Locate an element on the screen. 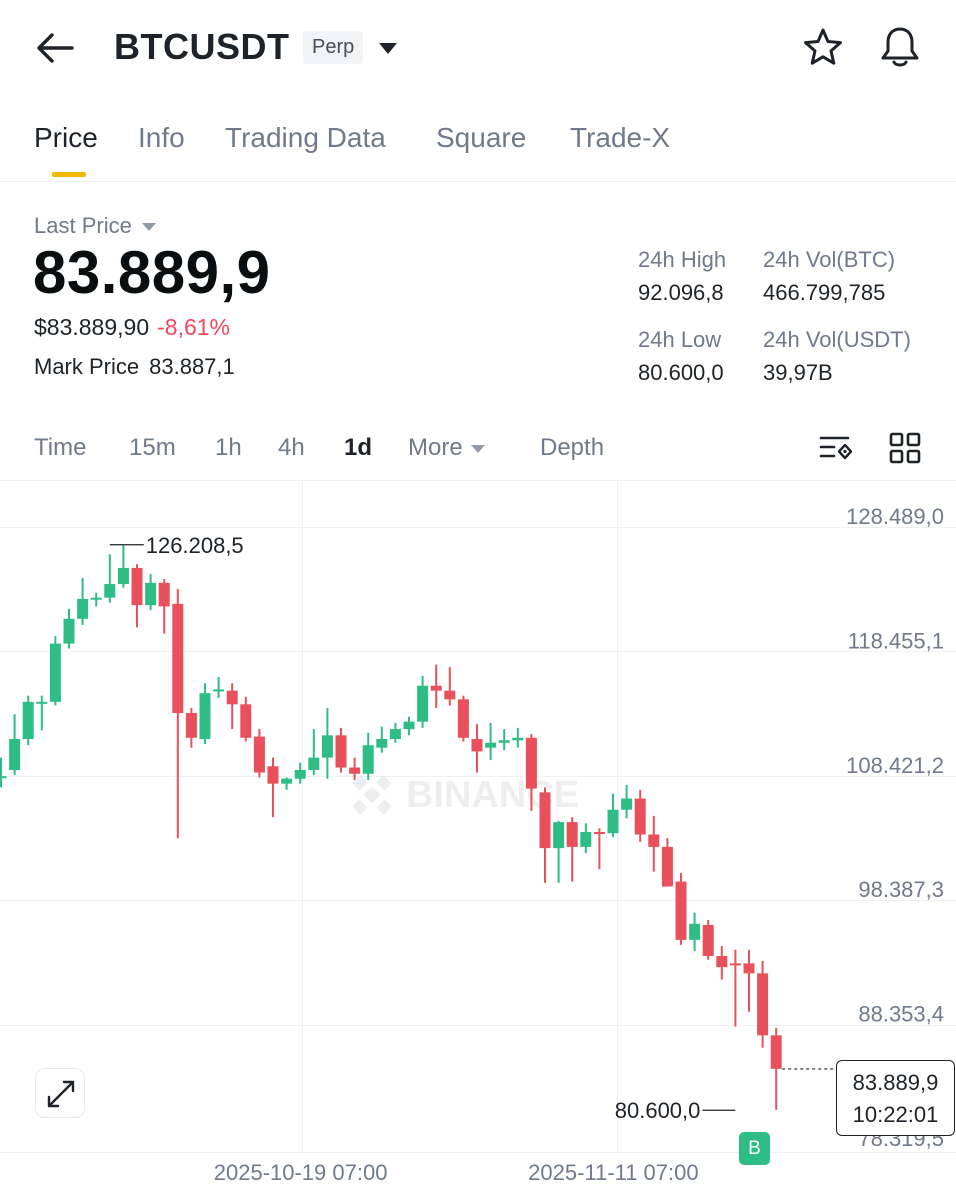 The height and width of the screenshot is (1200, 956). symbol-dropdown-caret-icon is located at coordinates (388, 48).